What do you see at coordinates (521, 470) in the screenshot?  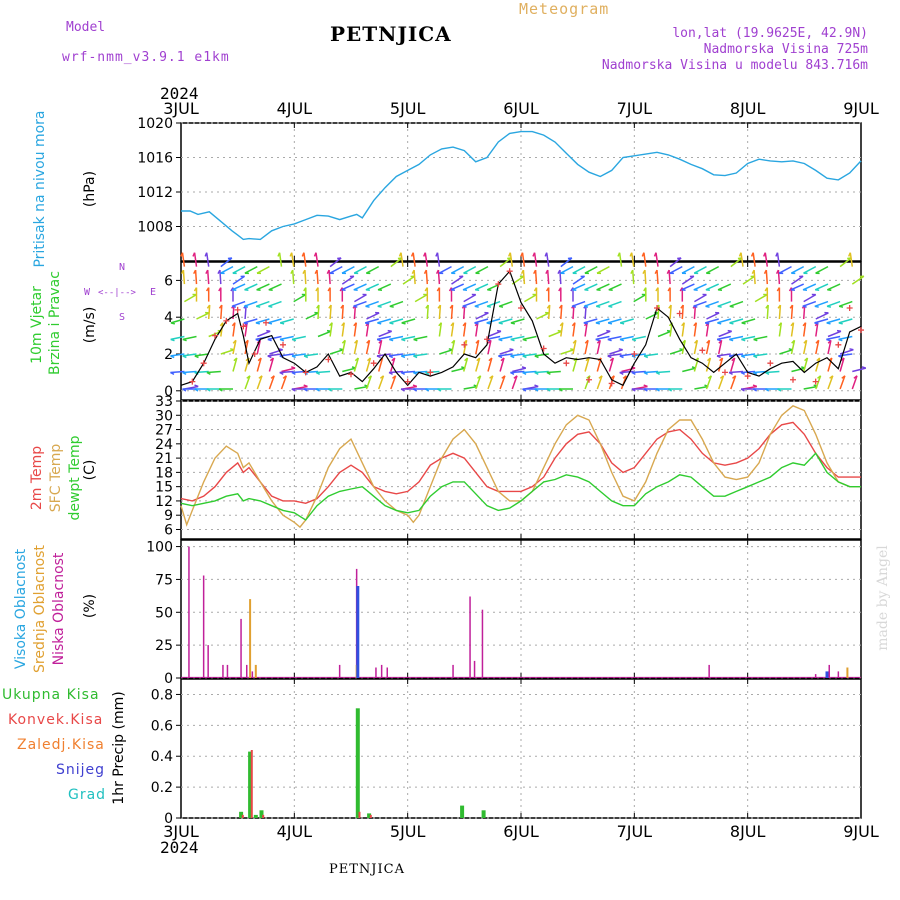 I see `panel-frame-temperature` at bounding box center [521, 470].